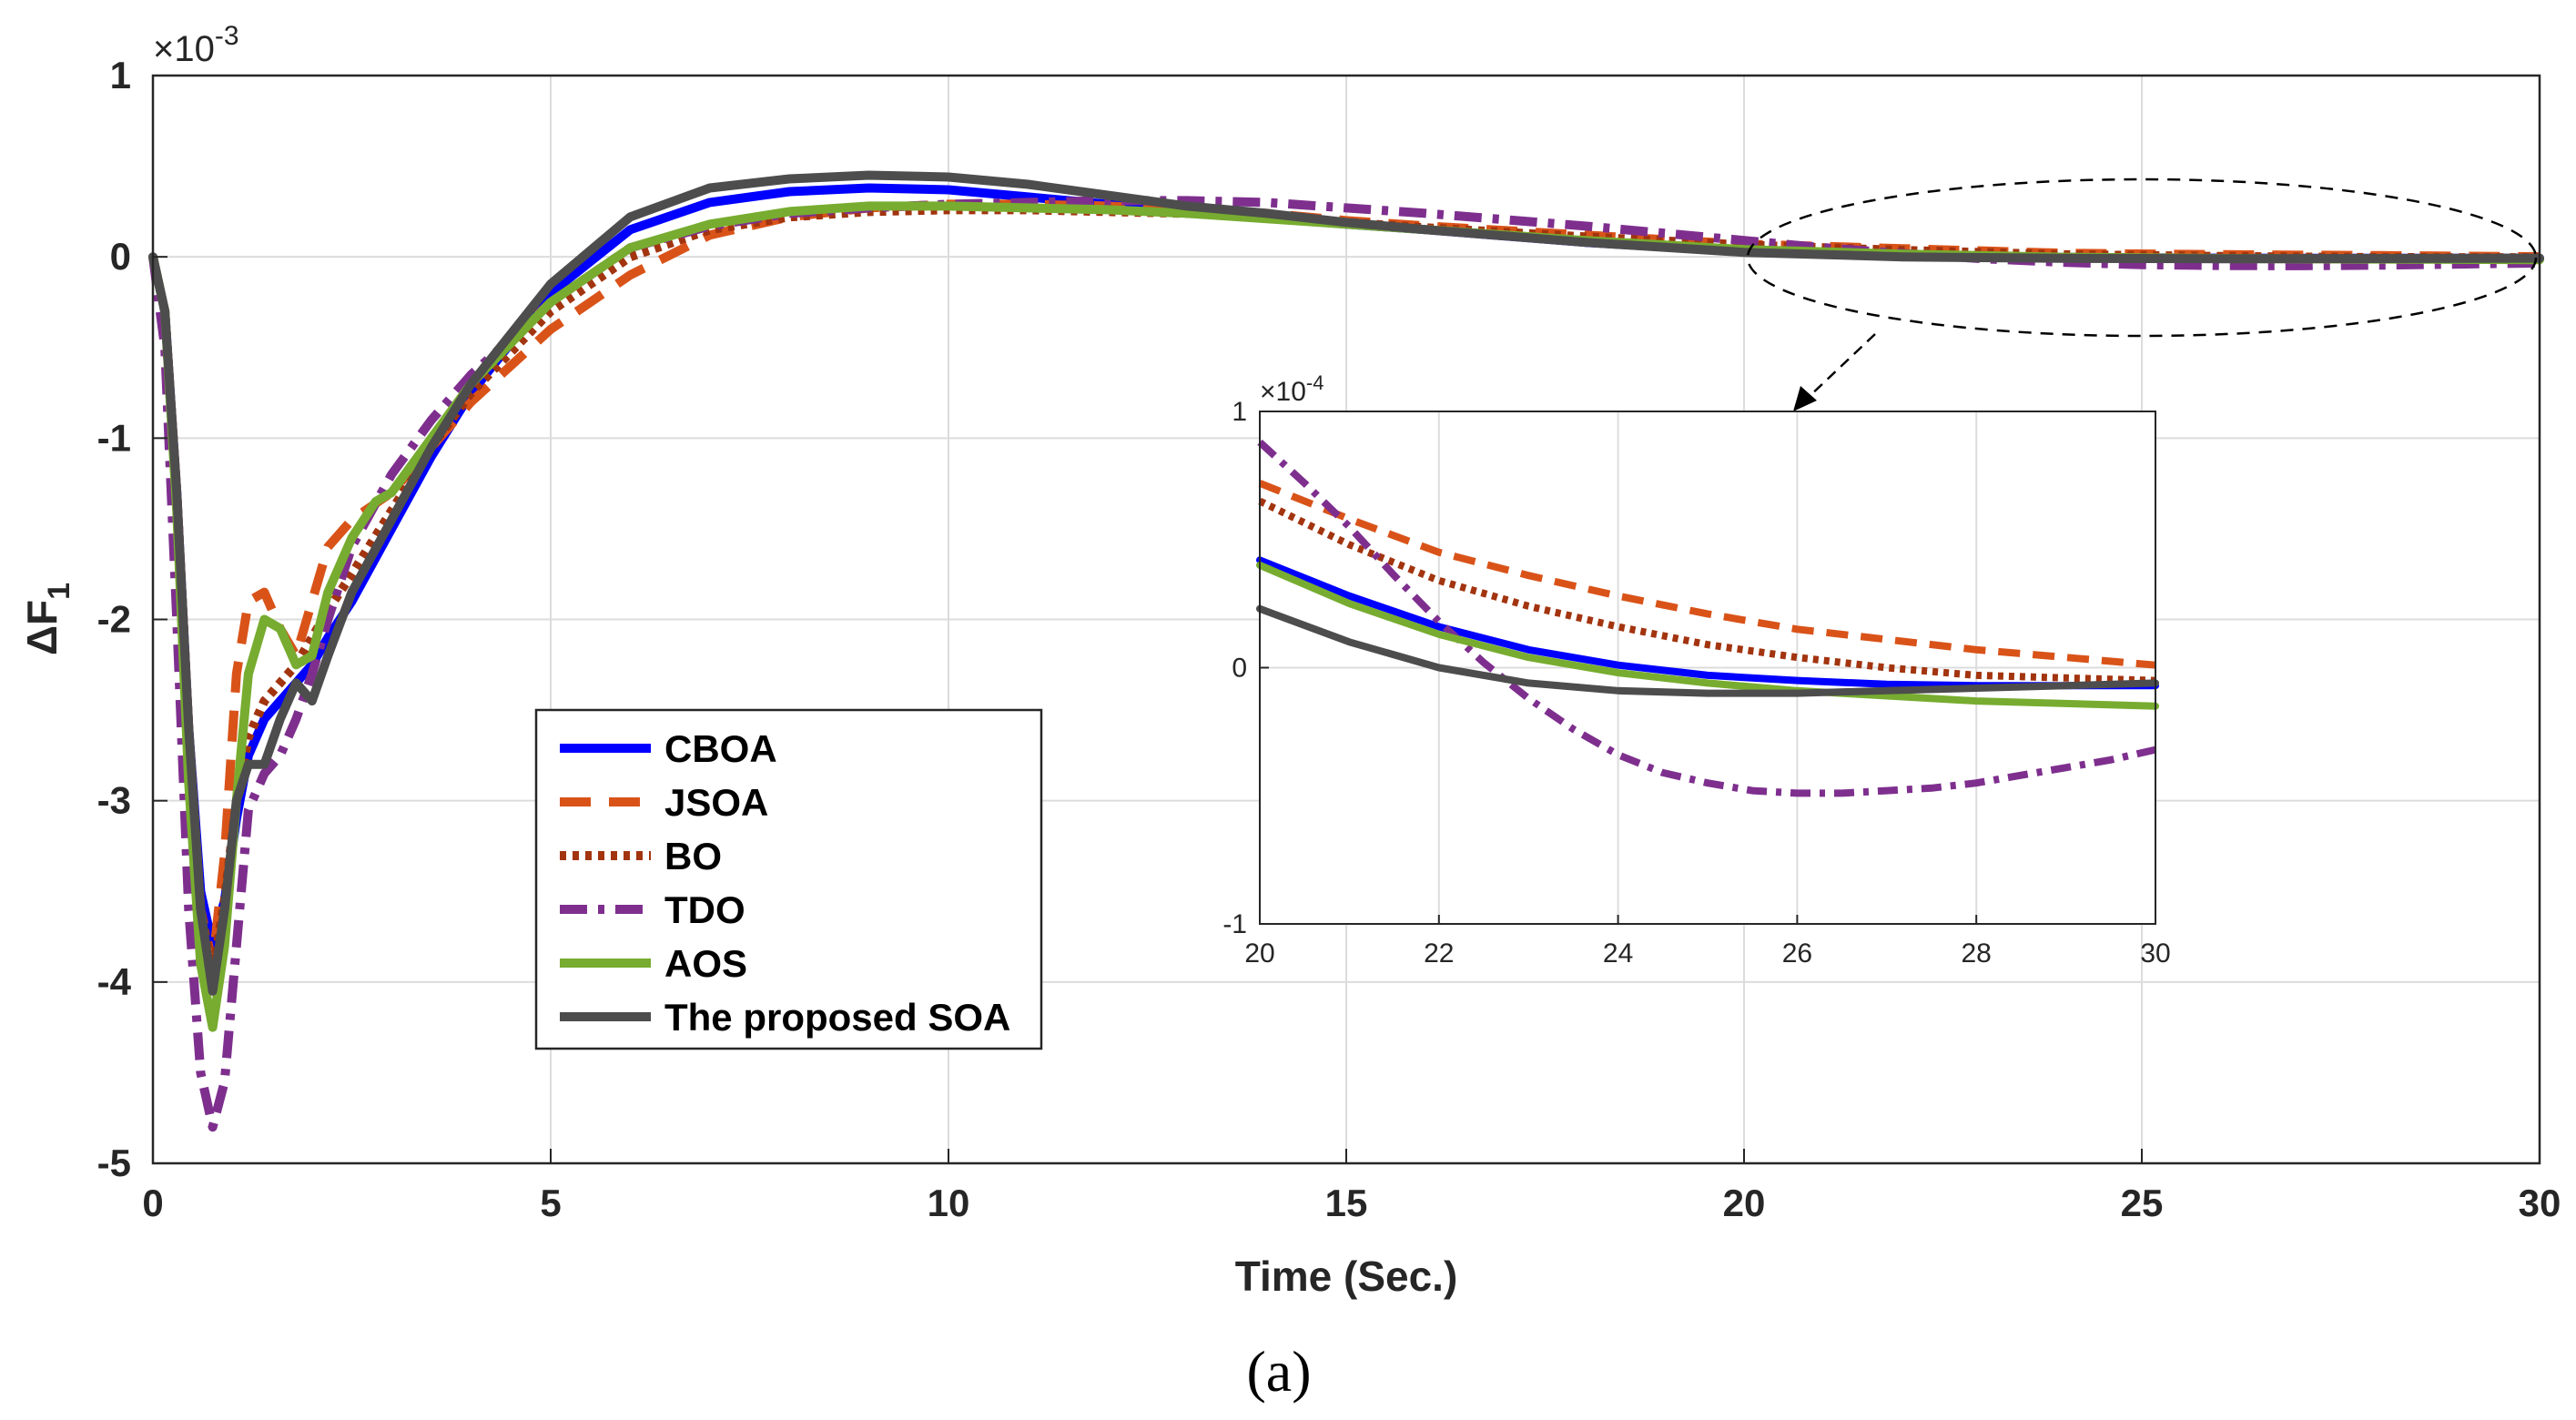  I want to click on x-tick-label: 10, so click(949, 1203).